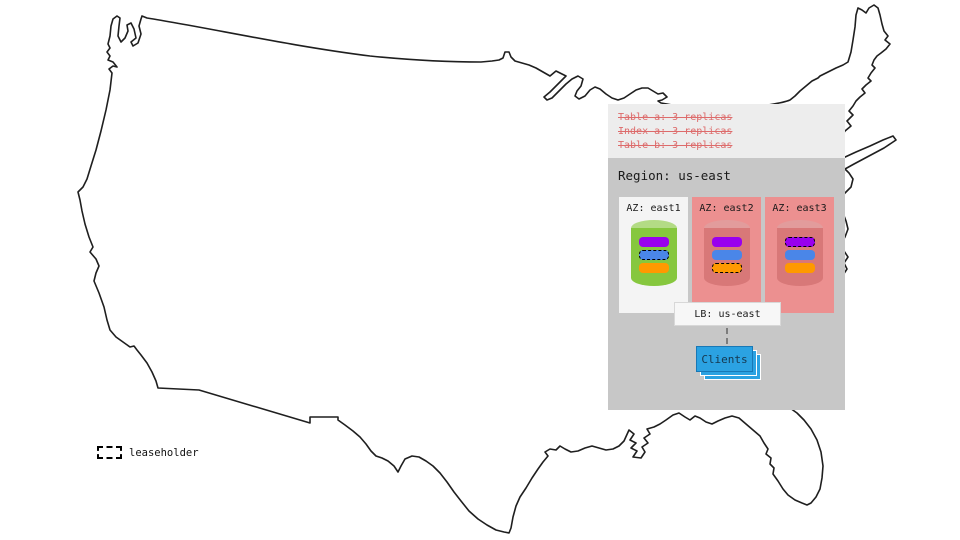  I want to click on az-east3-label: AZ: east3, so click(799, 208).